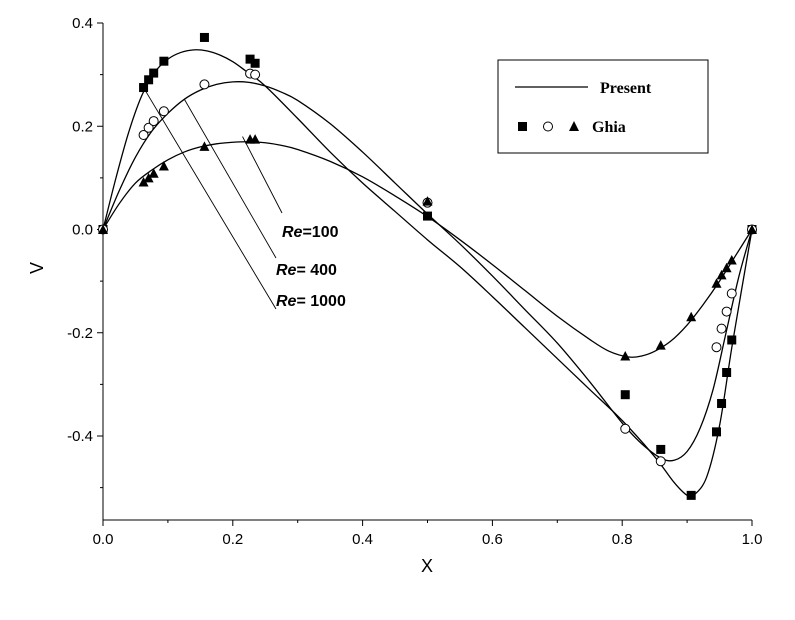 This screenshot has height=620, width=795. What do you see at coordinates (548, 126) in the screenshot?
I see `legend-circle-swatch` at bounding box center [548, 126].